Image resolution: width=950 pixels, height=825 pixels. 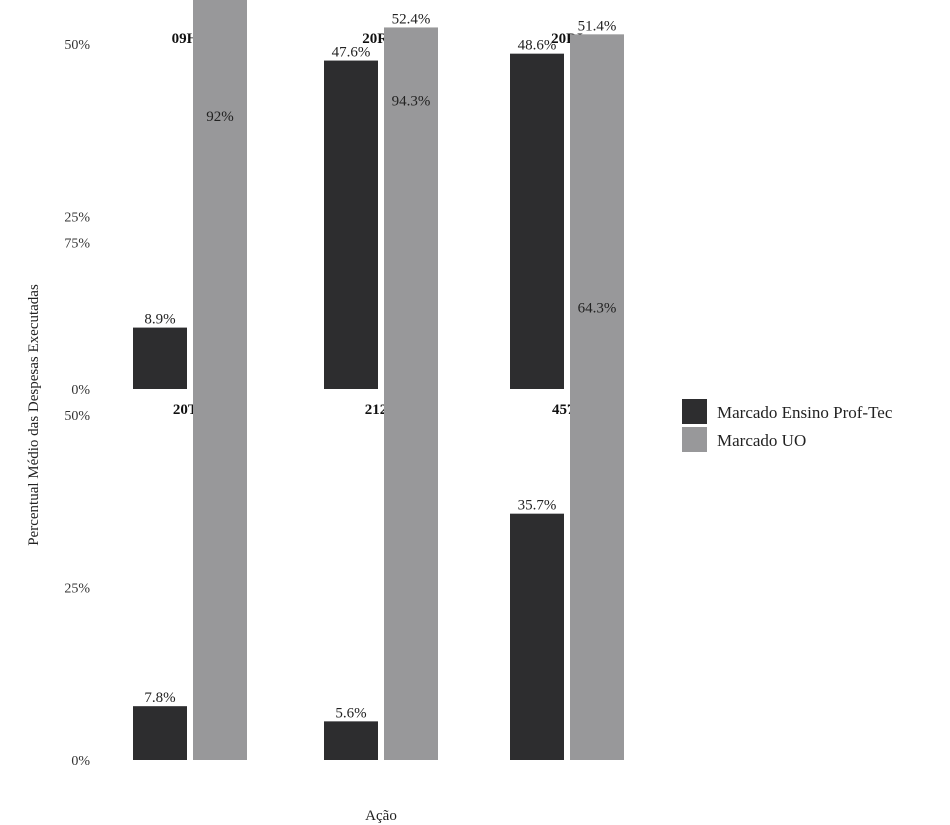 What do you see at coordinates (350, 713) in the screenshot?
I see `bar-data-label: 5.6%` at bounding box center [350, 713].